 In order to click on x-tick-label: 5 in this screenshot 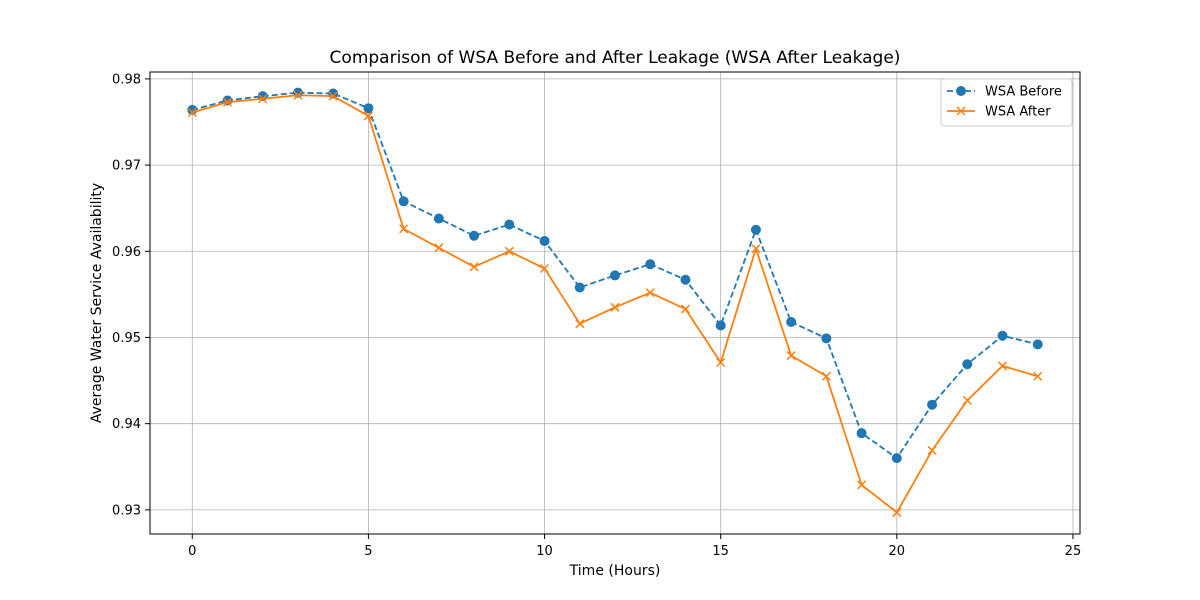, I will do `click(368, 551)`.